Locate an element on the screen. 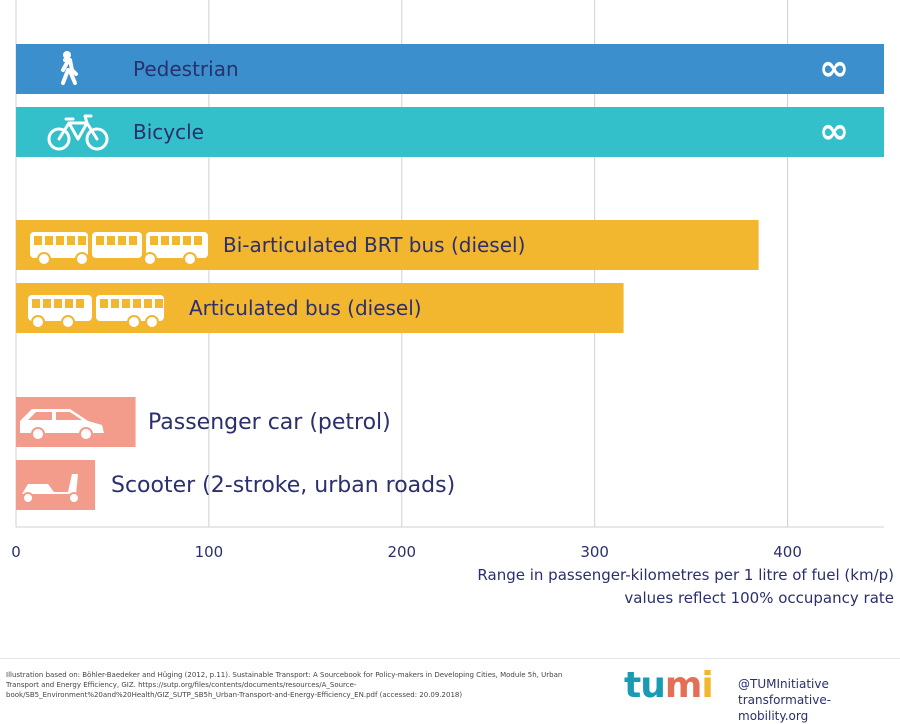 This screenshot has height=724, width=900. bar-group: Bi-articulated BRT bus (diesel) is located at coordinates (387, 245).